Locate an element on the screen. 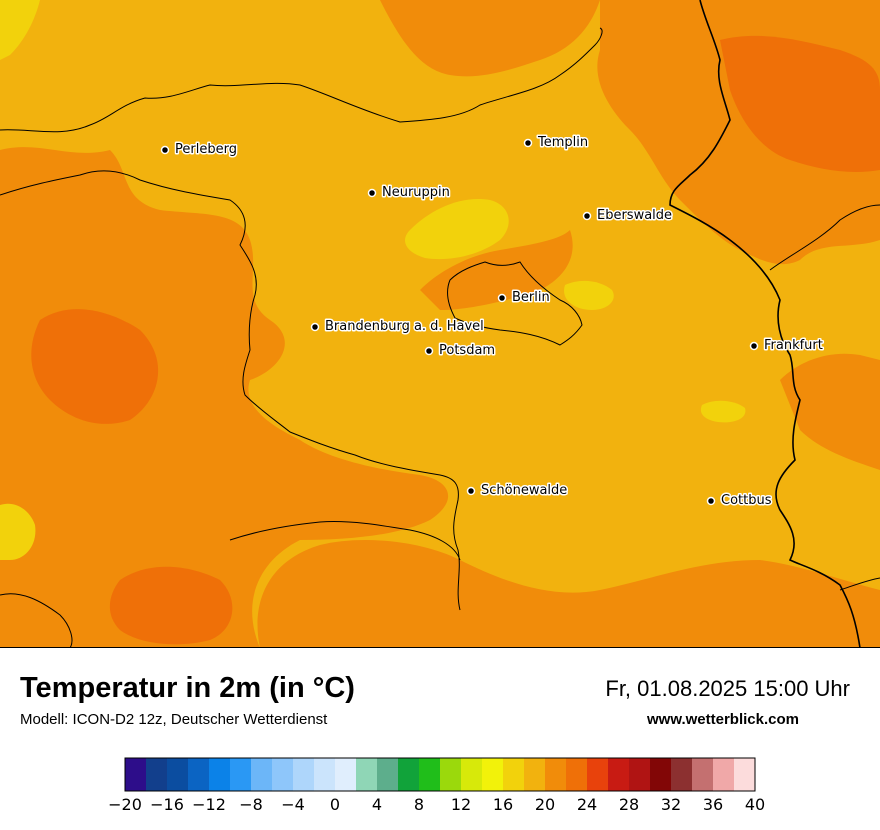 The image size is (880, 830). legend-tick-label: −20 is located at coordinates (125, 804).